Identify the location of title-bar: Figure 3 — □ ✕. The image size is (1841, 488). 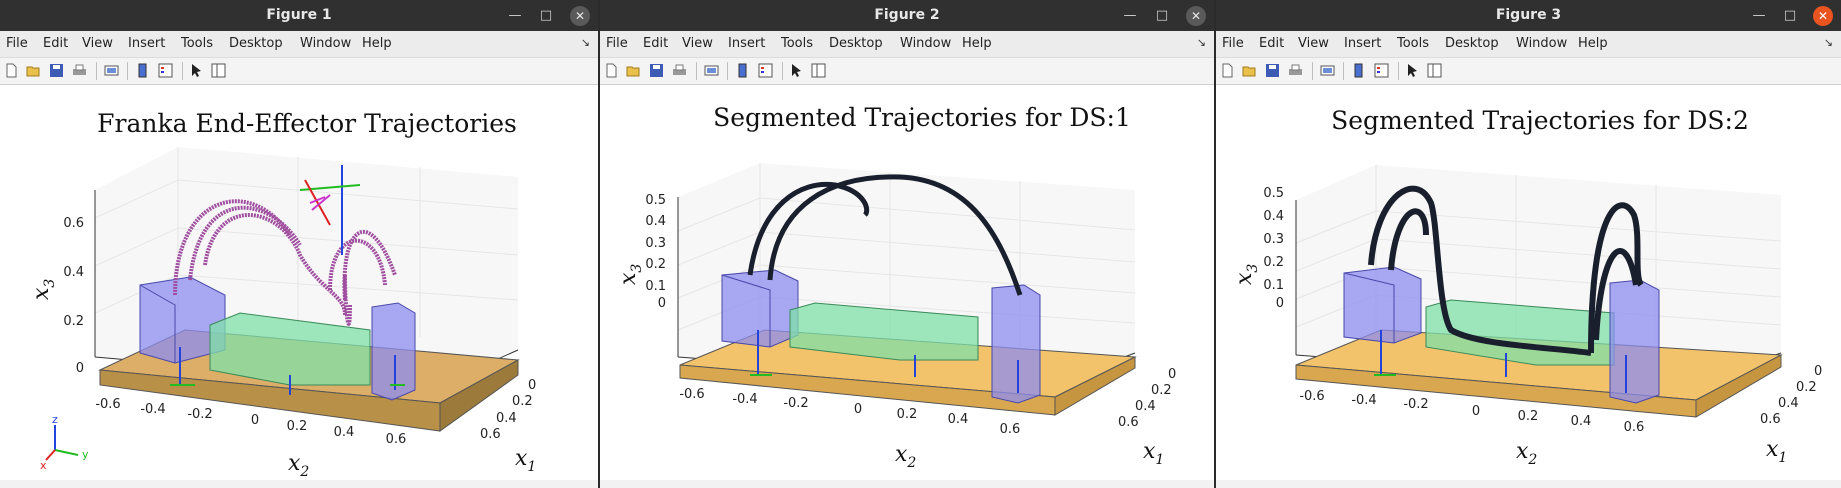
(1528, 15).